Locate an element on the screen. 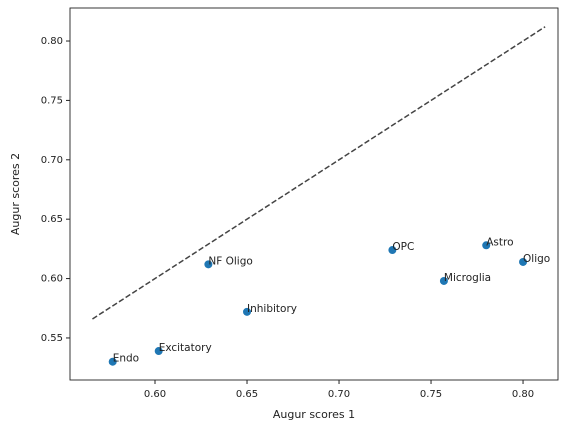  y-axis-label: Augur scores 2 is located at coordinates (15, 194).